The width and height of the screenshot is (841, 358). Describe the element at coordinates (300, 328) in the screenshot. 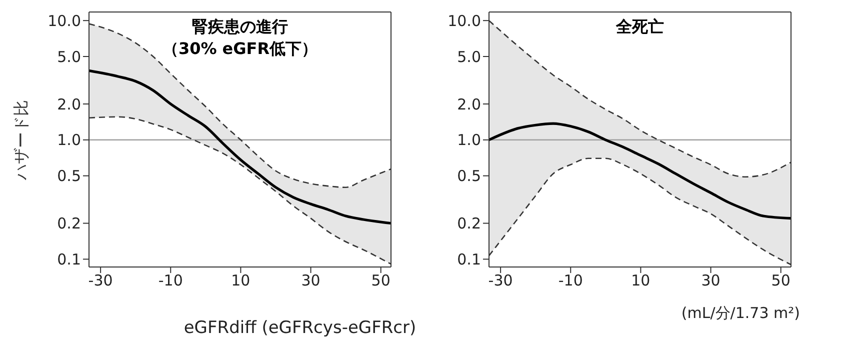

I see `x-axis-title: eGFRdiff (eGFRcys-eGFRcr)` at that location.